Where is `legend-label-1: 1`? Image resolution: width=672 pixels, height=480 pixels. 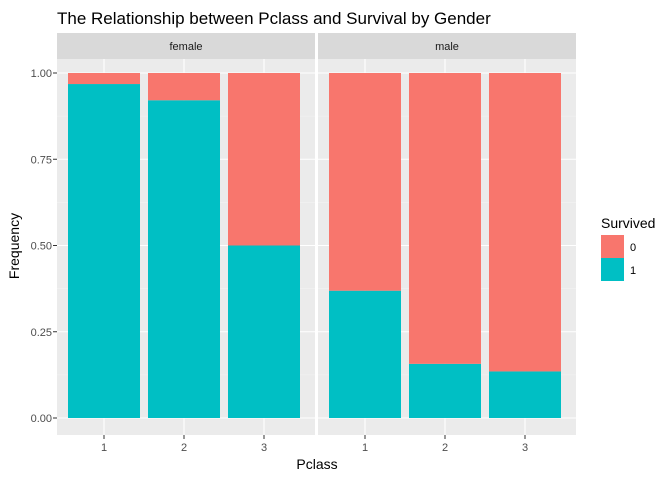
legend-label-1: 1 is located at coordinates (633, 271).